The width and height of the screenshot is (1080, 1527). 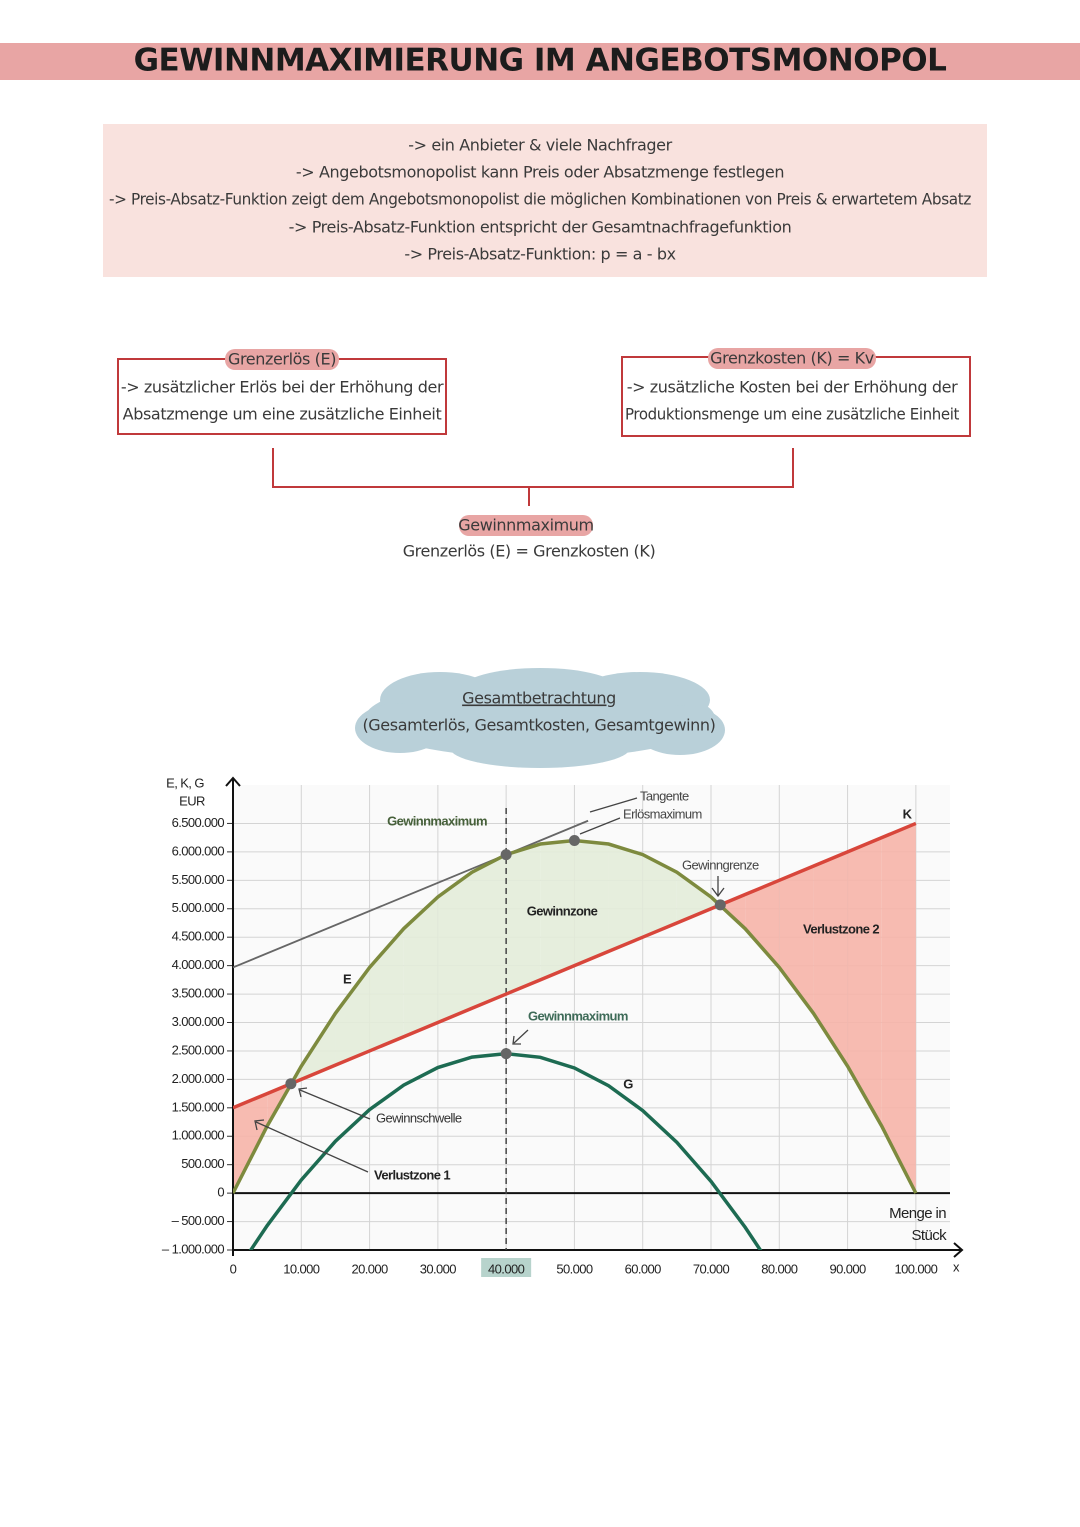 What do you see at coordinates (198, 1220) in the screenshot?
I see `y-tick-label: – 500.000` at bounding box center [198, 1220].